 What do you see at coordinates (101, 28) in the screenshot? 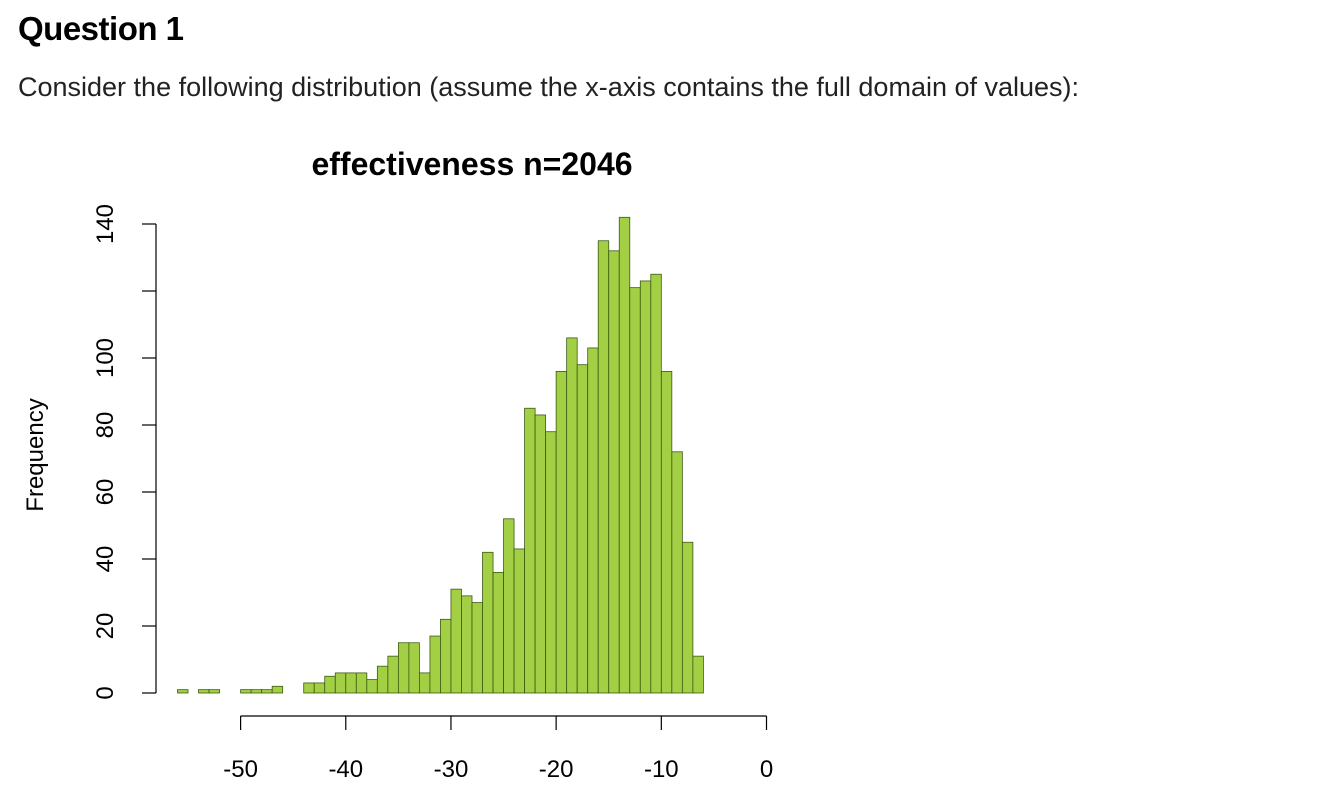
I see `question-title: Question 1` at bounding box center [101, 28].